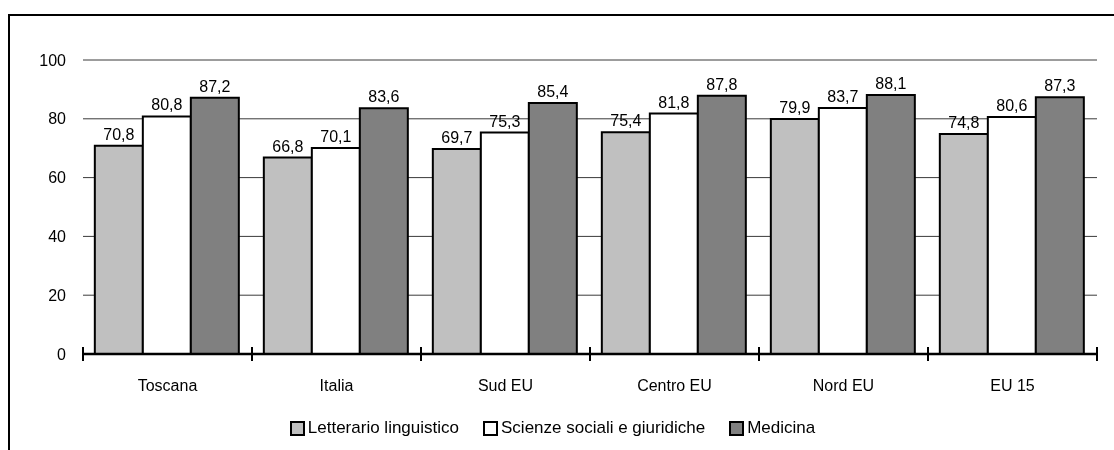 This screenshot has width=1114, height=450. Describe the element at coordinates (336, 386) in the screenshot. I see `x-tick-label: Italia` at that location.